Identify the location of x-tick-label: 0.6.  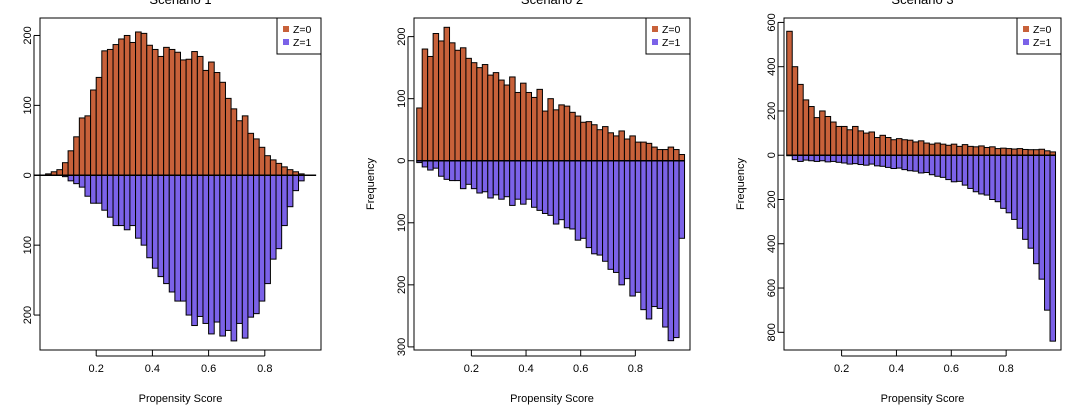
(951, 369).